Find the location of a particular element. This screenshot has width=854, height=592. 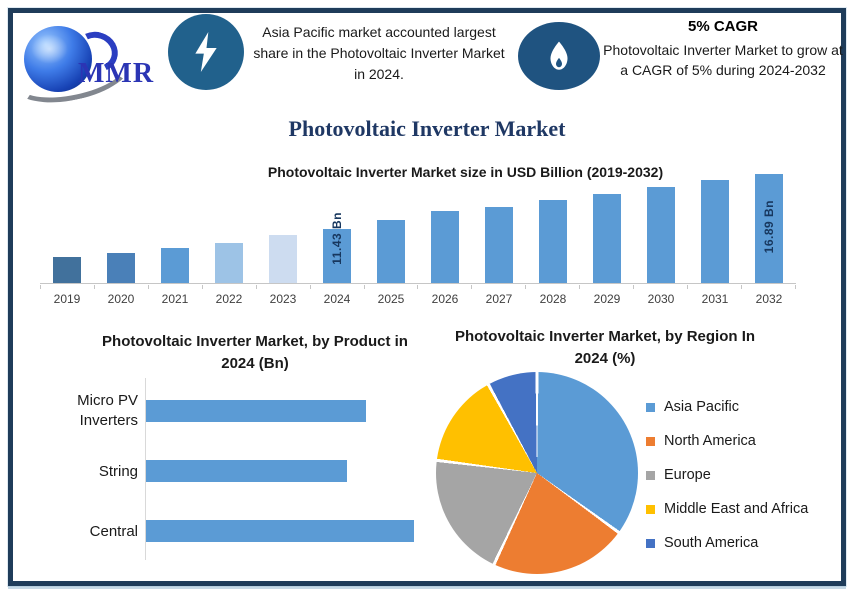

legend-item: North America is located at coordinates (727, 441).